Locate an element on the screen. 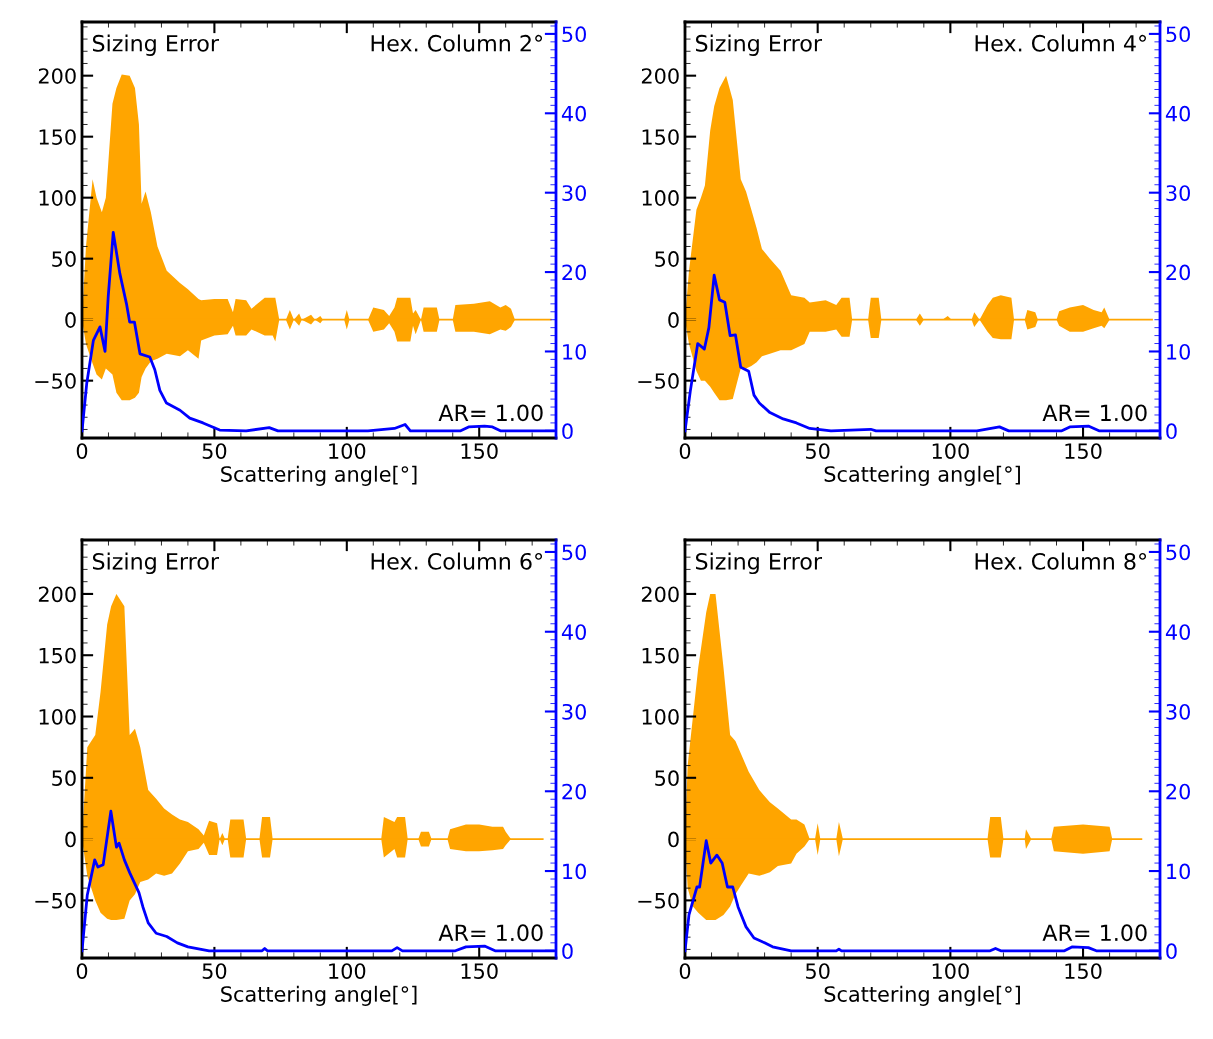  annotation: Hex. Column 6° is located at coordinates (457, 561).